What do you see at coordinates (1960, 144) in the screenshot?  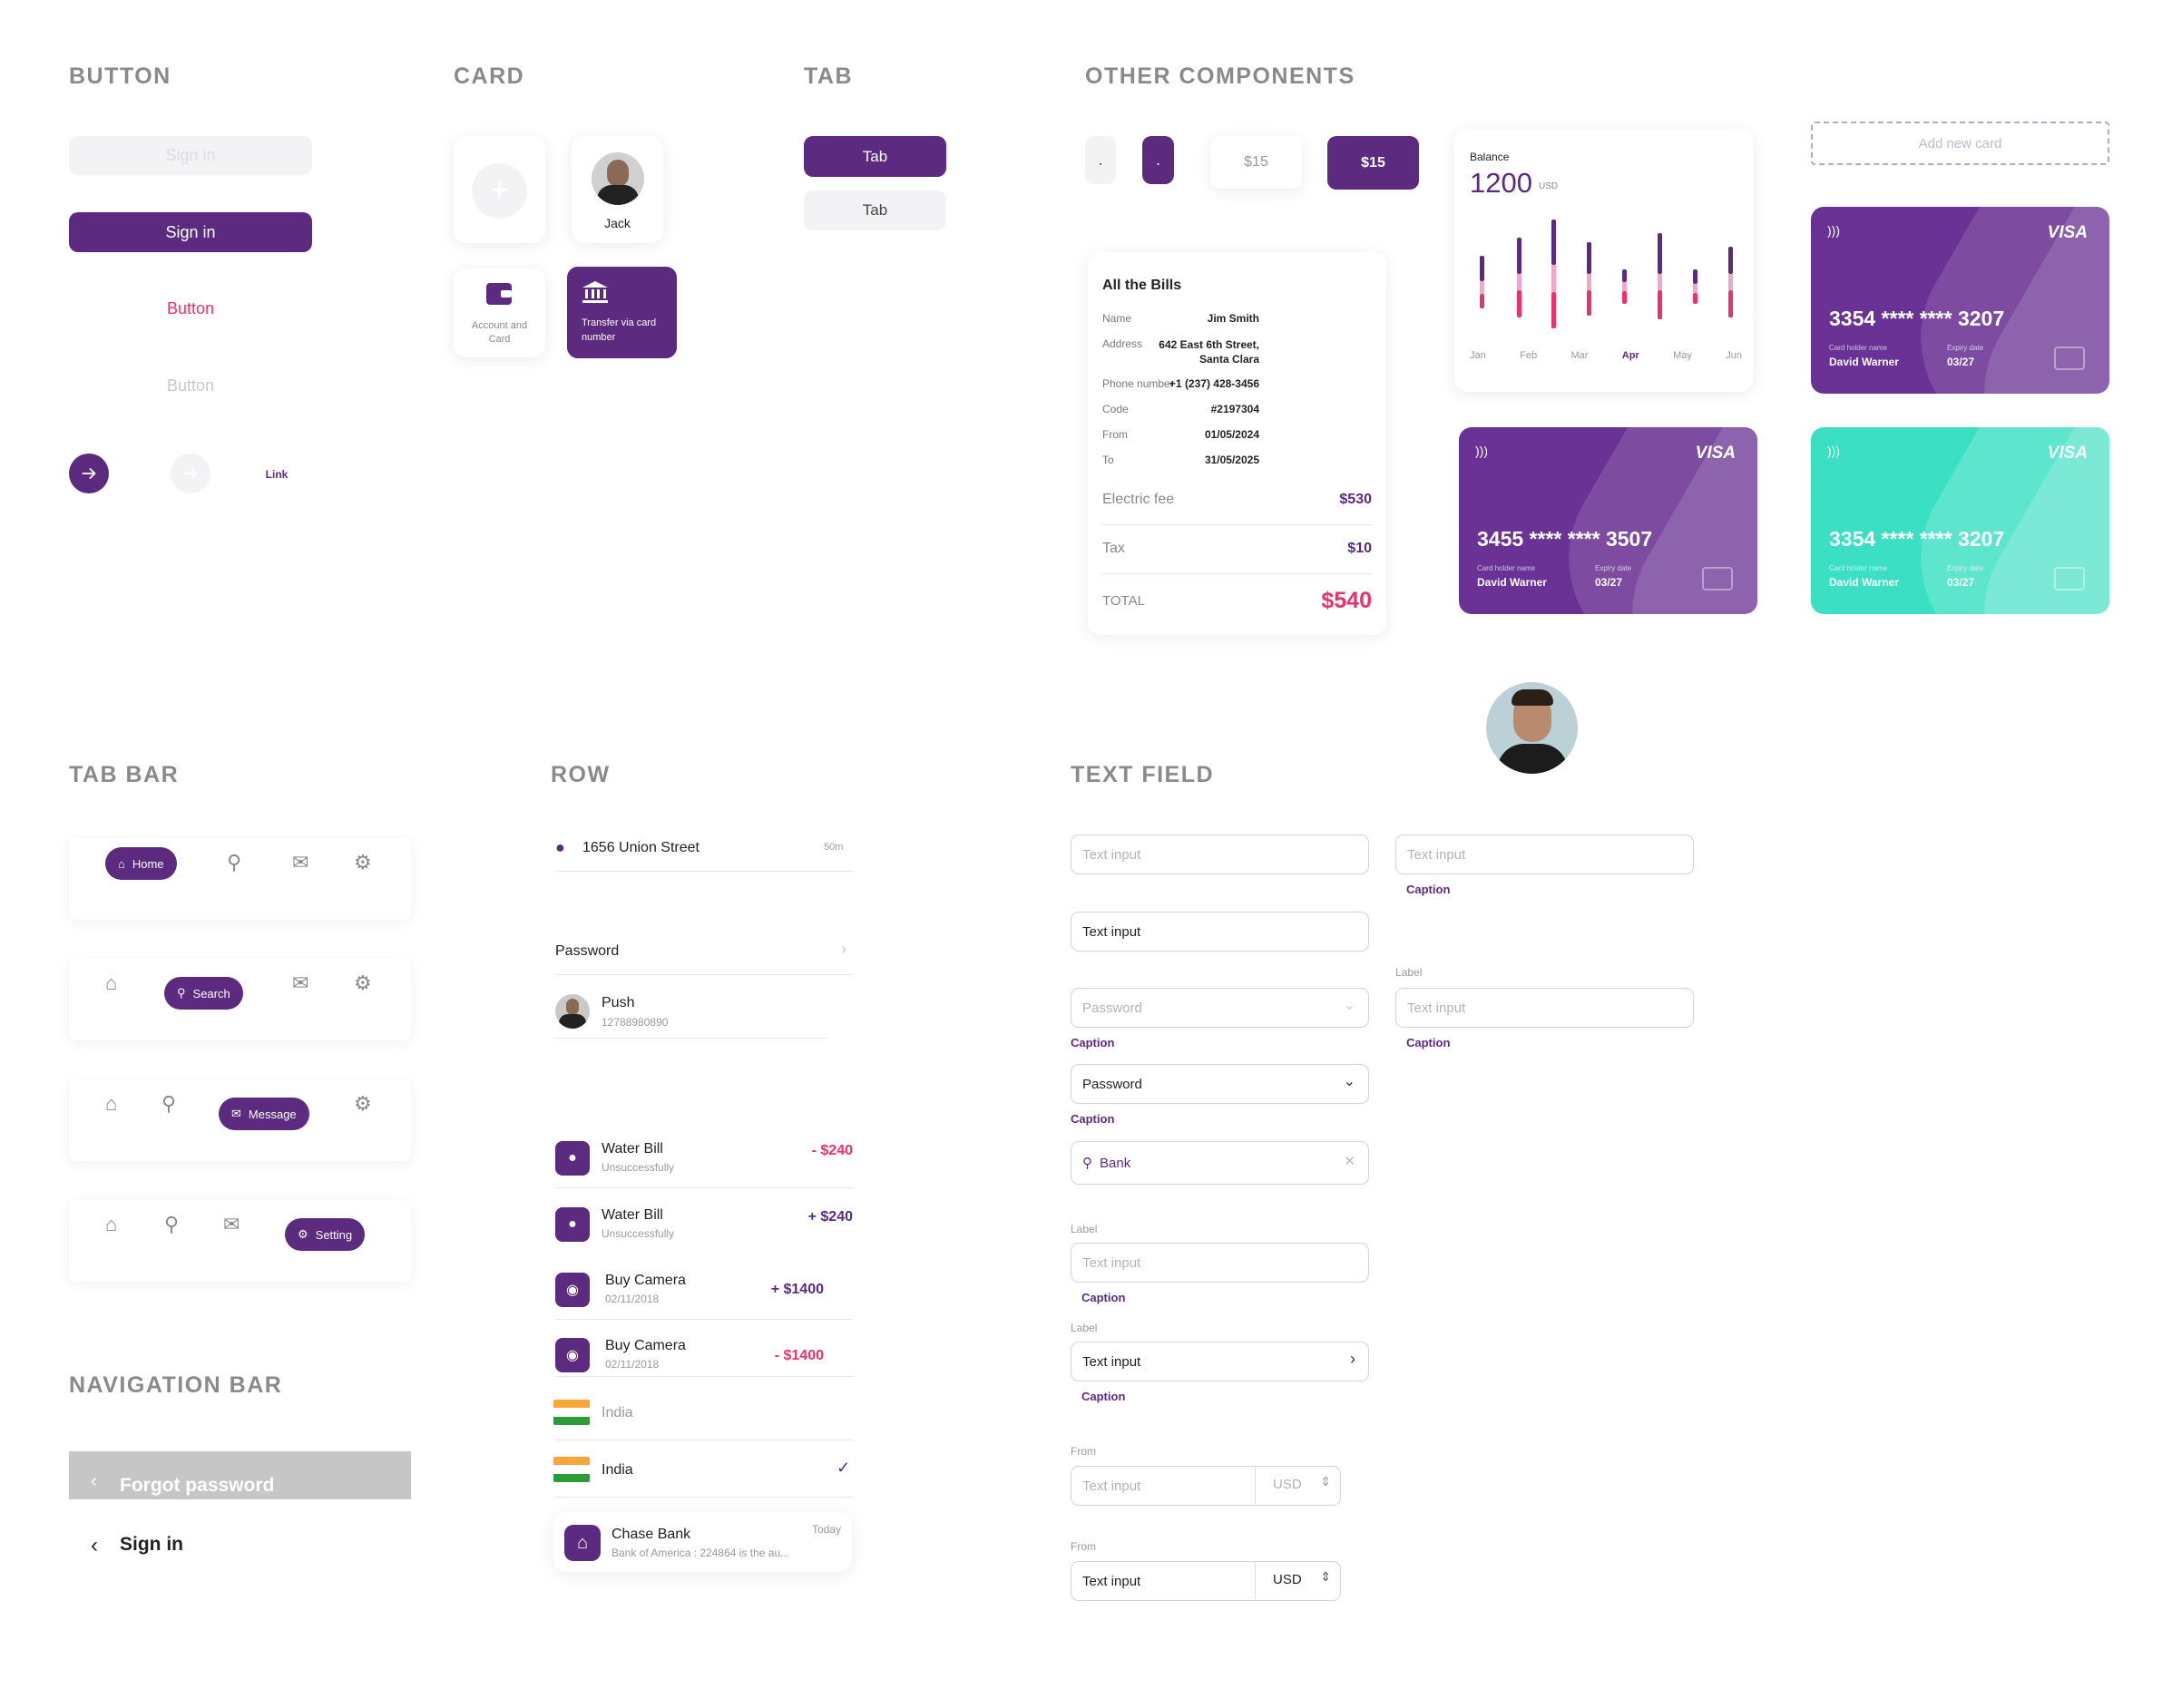 I see `add-new-card-button: Add new card` at bounding box center [1960, 144].